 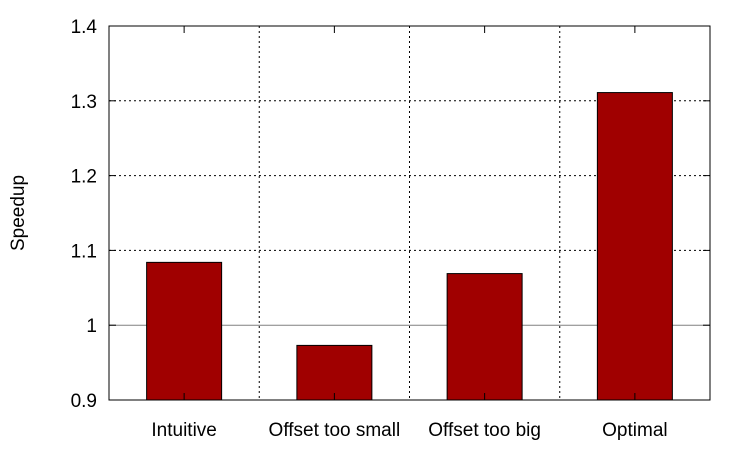 I want to click on y-axis-title: Speedup, so click(x=18, y=213).